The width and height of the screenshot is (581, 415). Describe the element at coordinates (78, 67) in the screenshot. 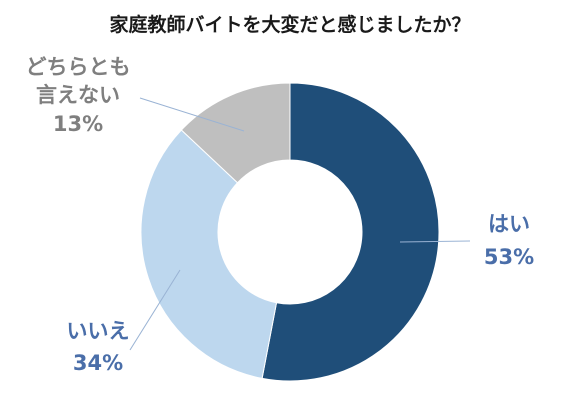

I see `slice-label-dochiratomo-line-1: どちらとも` at that location.